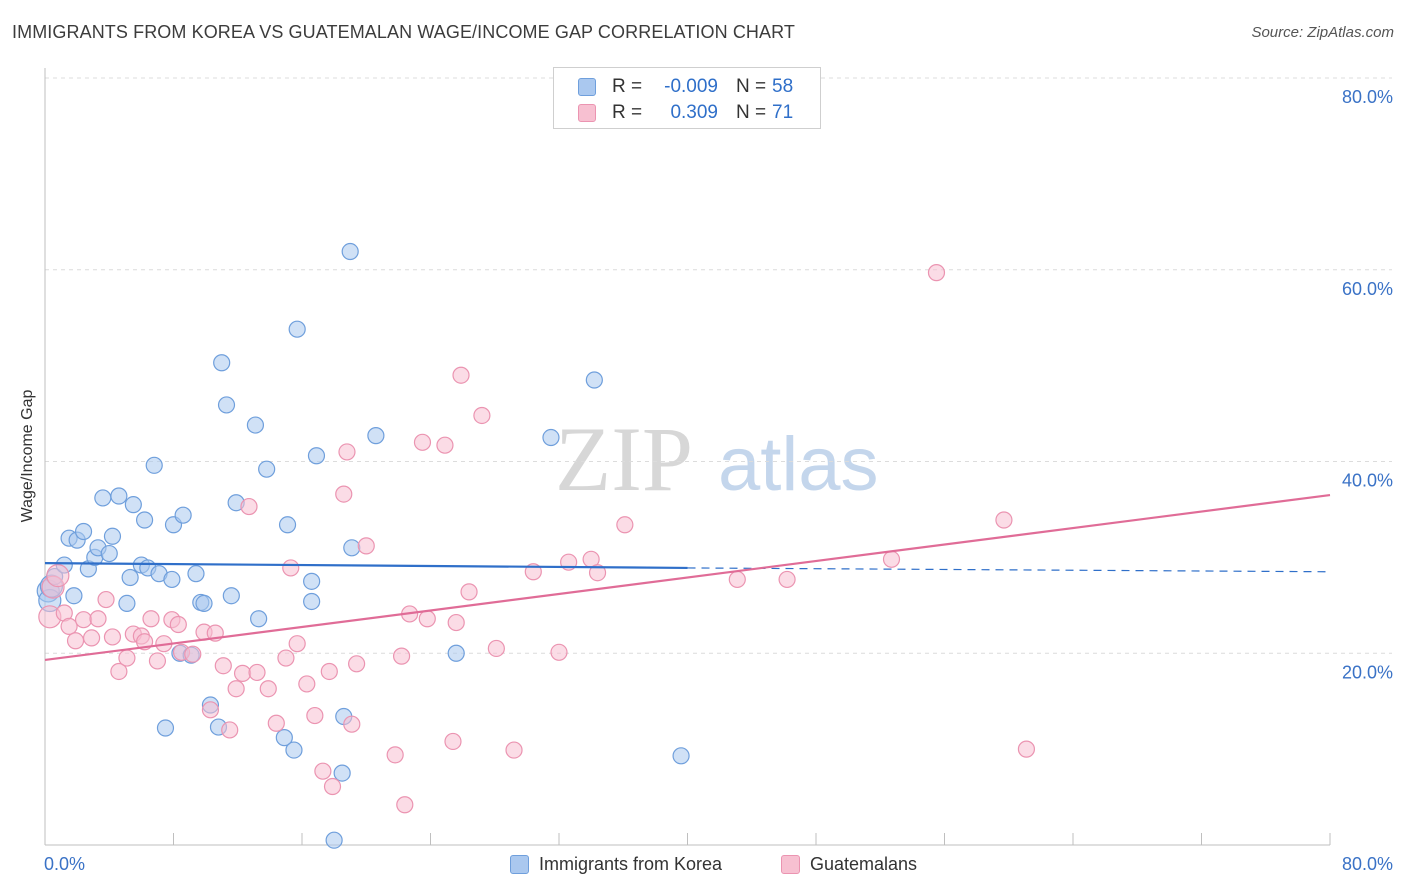  I want to click on guat-r-value: 0.309, so click(694, 112).